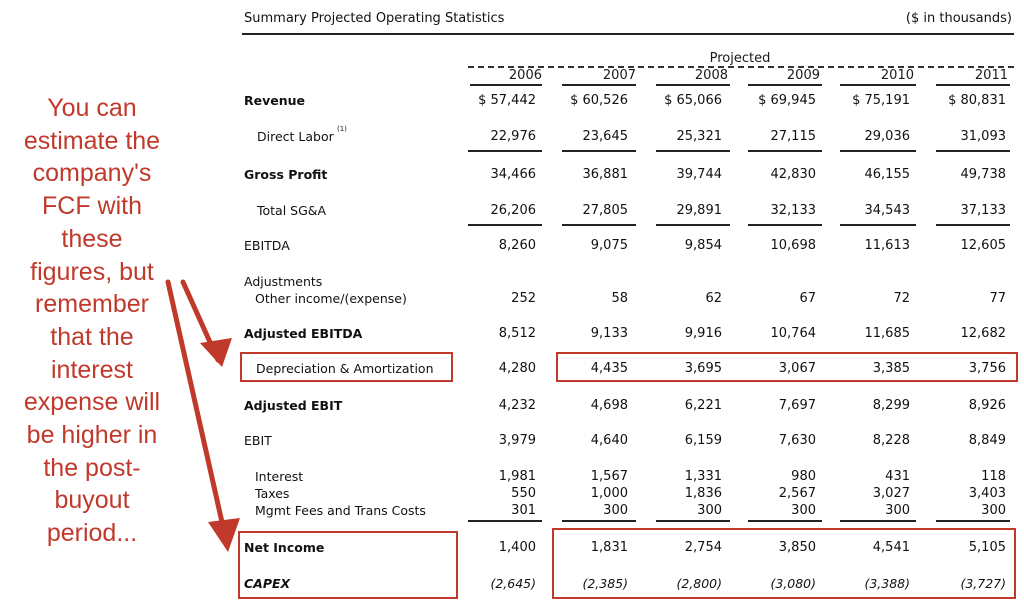  Describe the element at coordinates (605, 174) in the screenshot. I see `table-cell: 36,881` at that location.